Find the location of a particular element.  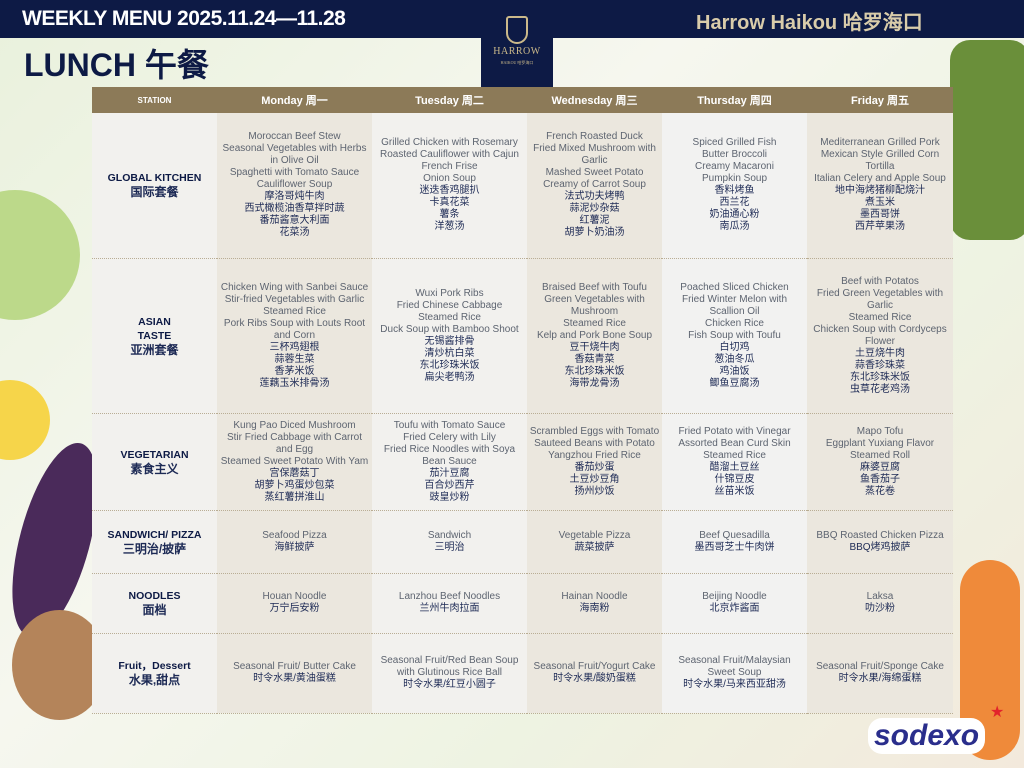

dish-zh: 丝苗米饭 is located at coordinates (734, 491).